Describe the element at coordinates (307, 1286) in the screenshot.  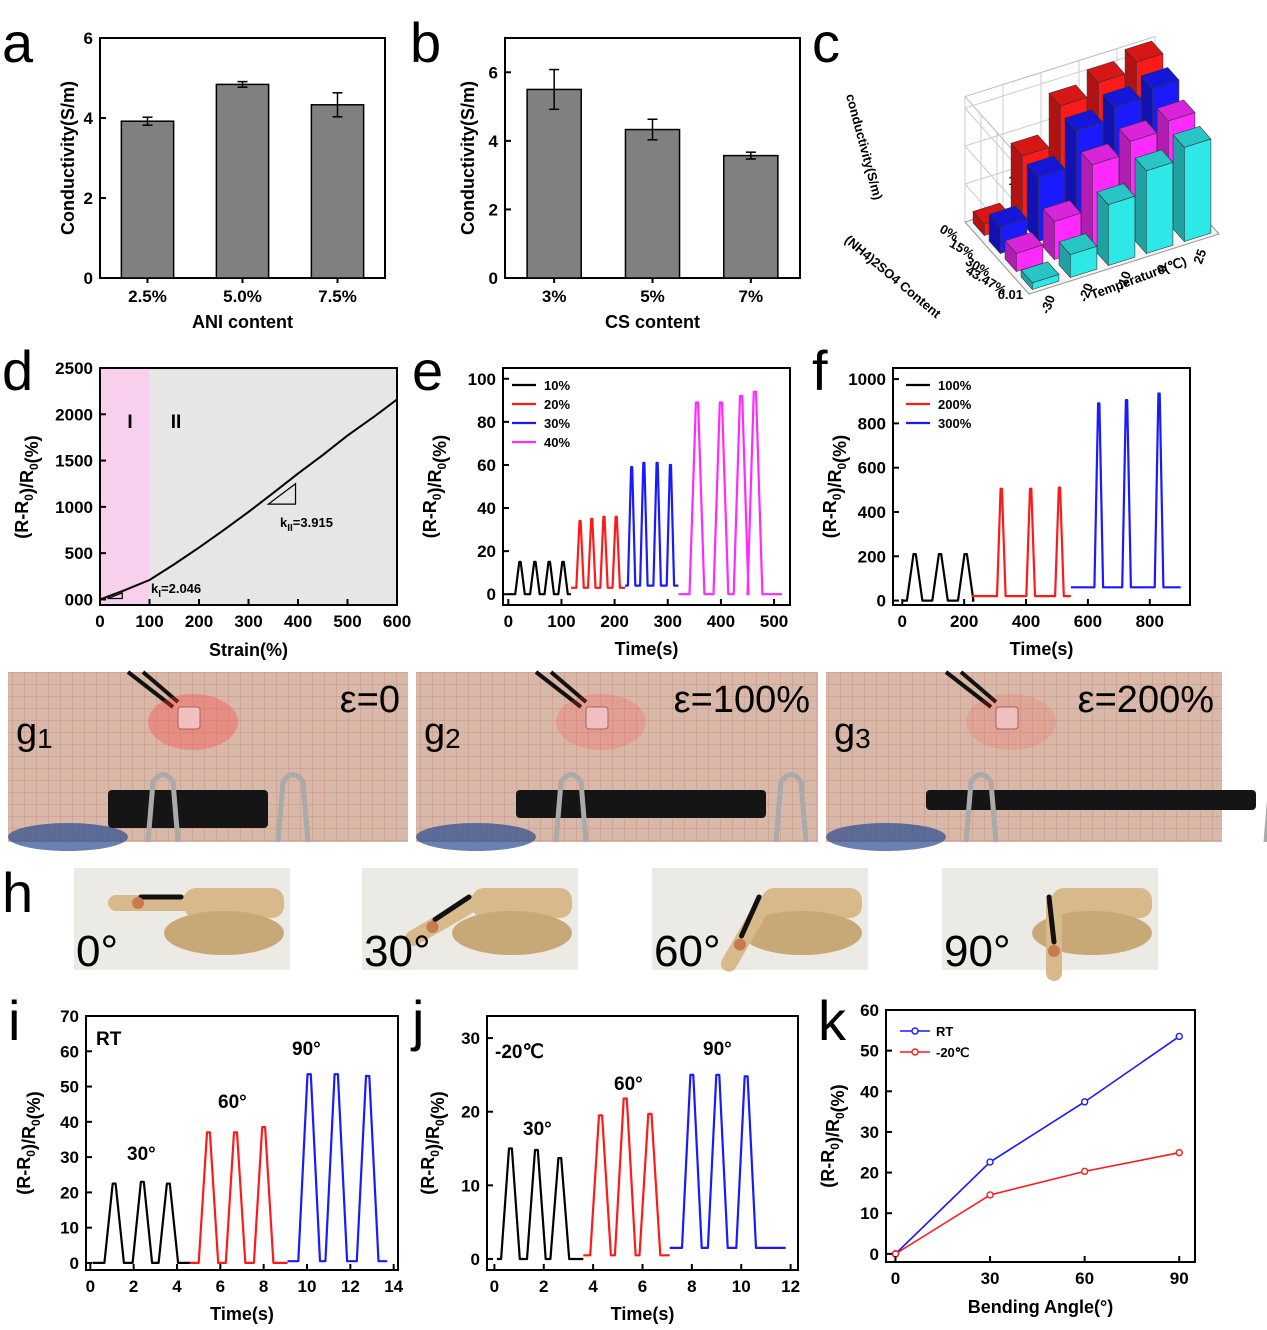
I see `x-label: 10` at that location.